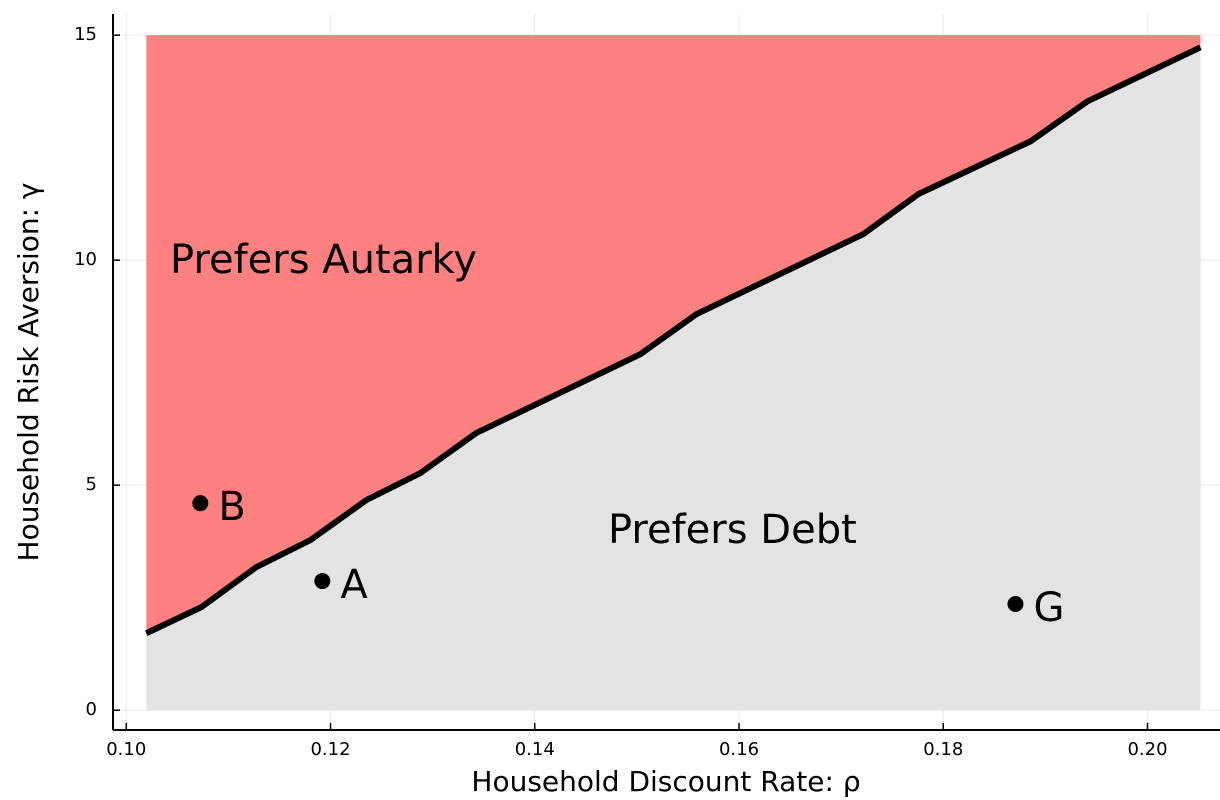  What do you see at coordinates (354, 585) in the screenshot?
I see `point-label: A` at bounding box center [354, 585].